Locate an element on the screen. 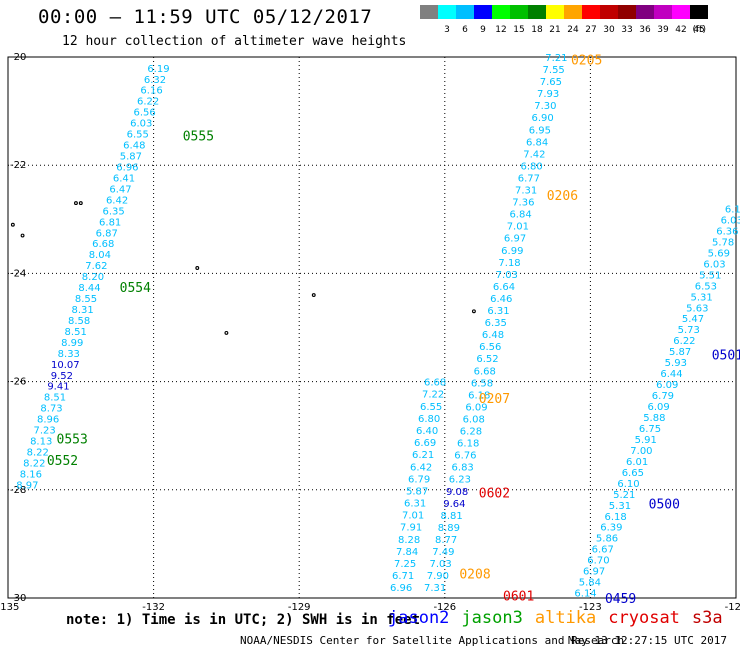  wave-height-value: 6.87 is located at coordinates (107, 233).